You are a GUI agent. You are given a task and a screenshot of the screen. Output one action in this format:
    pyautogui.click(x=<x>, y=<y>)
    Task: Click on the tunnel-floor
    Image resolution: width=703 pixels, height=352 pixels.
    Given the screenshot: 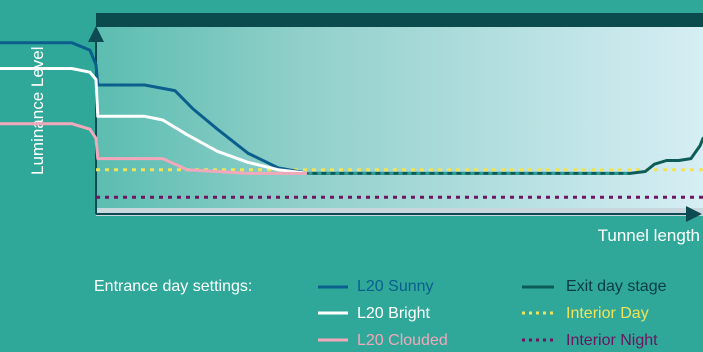 What is the action you would take?
    pyautogui.click(x=399, y=212)
    